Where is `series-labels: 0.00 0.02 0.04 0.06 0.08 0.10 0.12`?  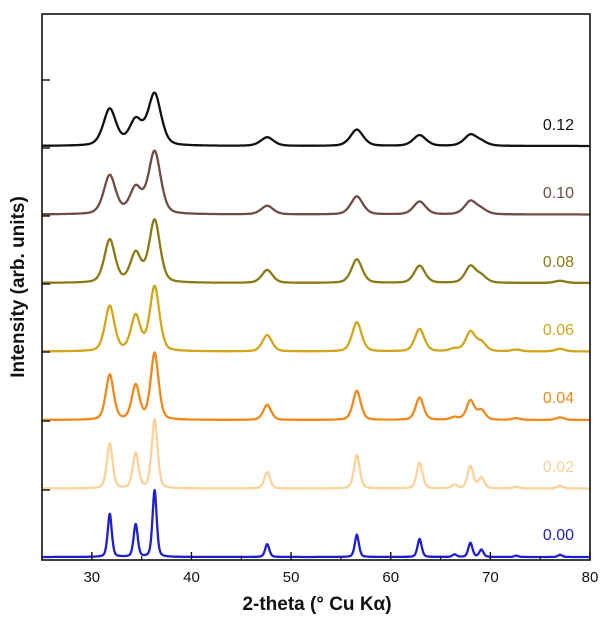 series-labels: 0.00 0.02 0.04 0.06 0.08 0.10 0.12 is located at coordinates (558, 330).